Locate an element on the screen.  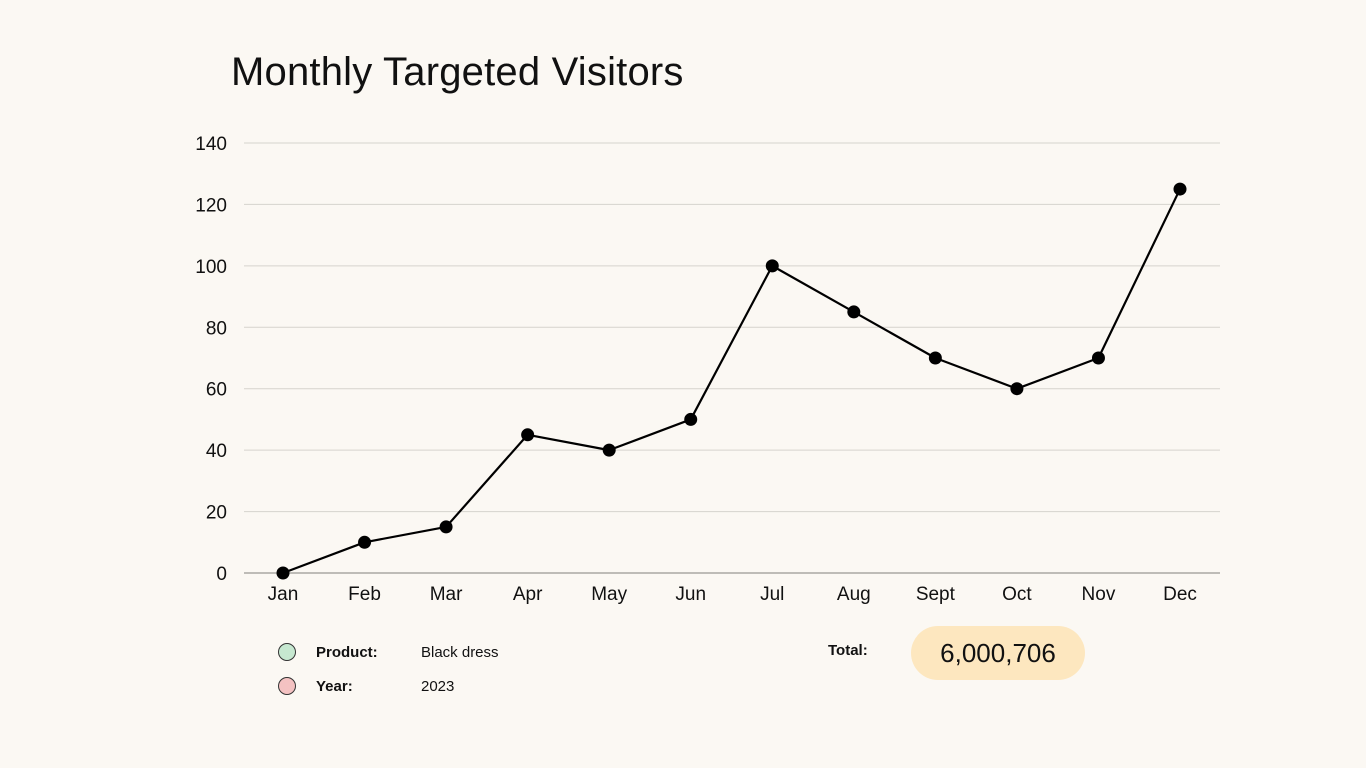
y-tick-label: 60 is located at coordinates (216, 390).